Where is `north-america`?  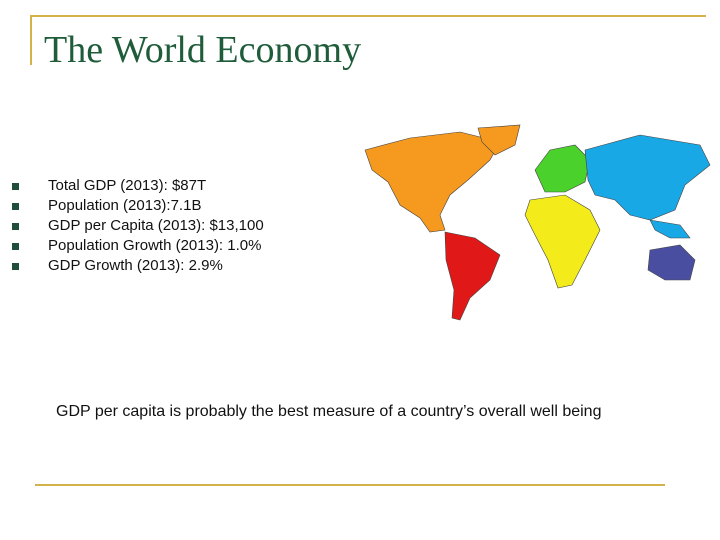 north-america is located at coordinates (432, 182).